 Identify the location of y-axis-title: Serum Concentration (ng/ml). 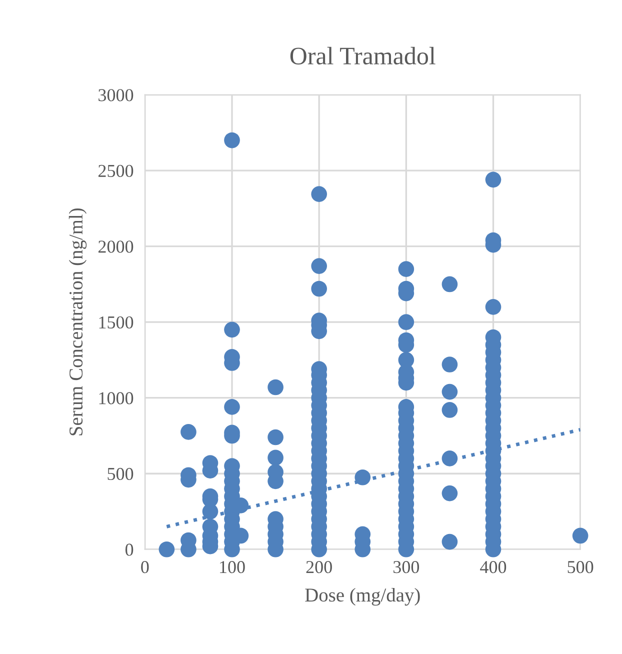
(77, 322).